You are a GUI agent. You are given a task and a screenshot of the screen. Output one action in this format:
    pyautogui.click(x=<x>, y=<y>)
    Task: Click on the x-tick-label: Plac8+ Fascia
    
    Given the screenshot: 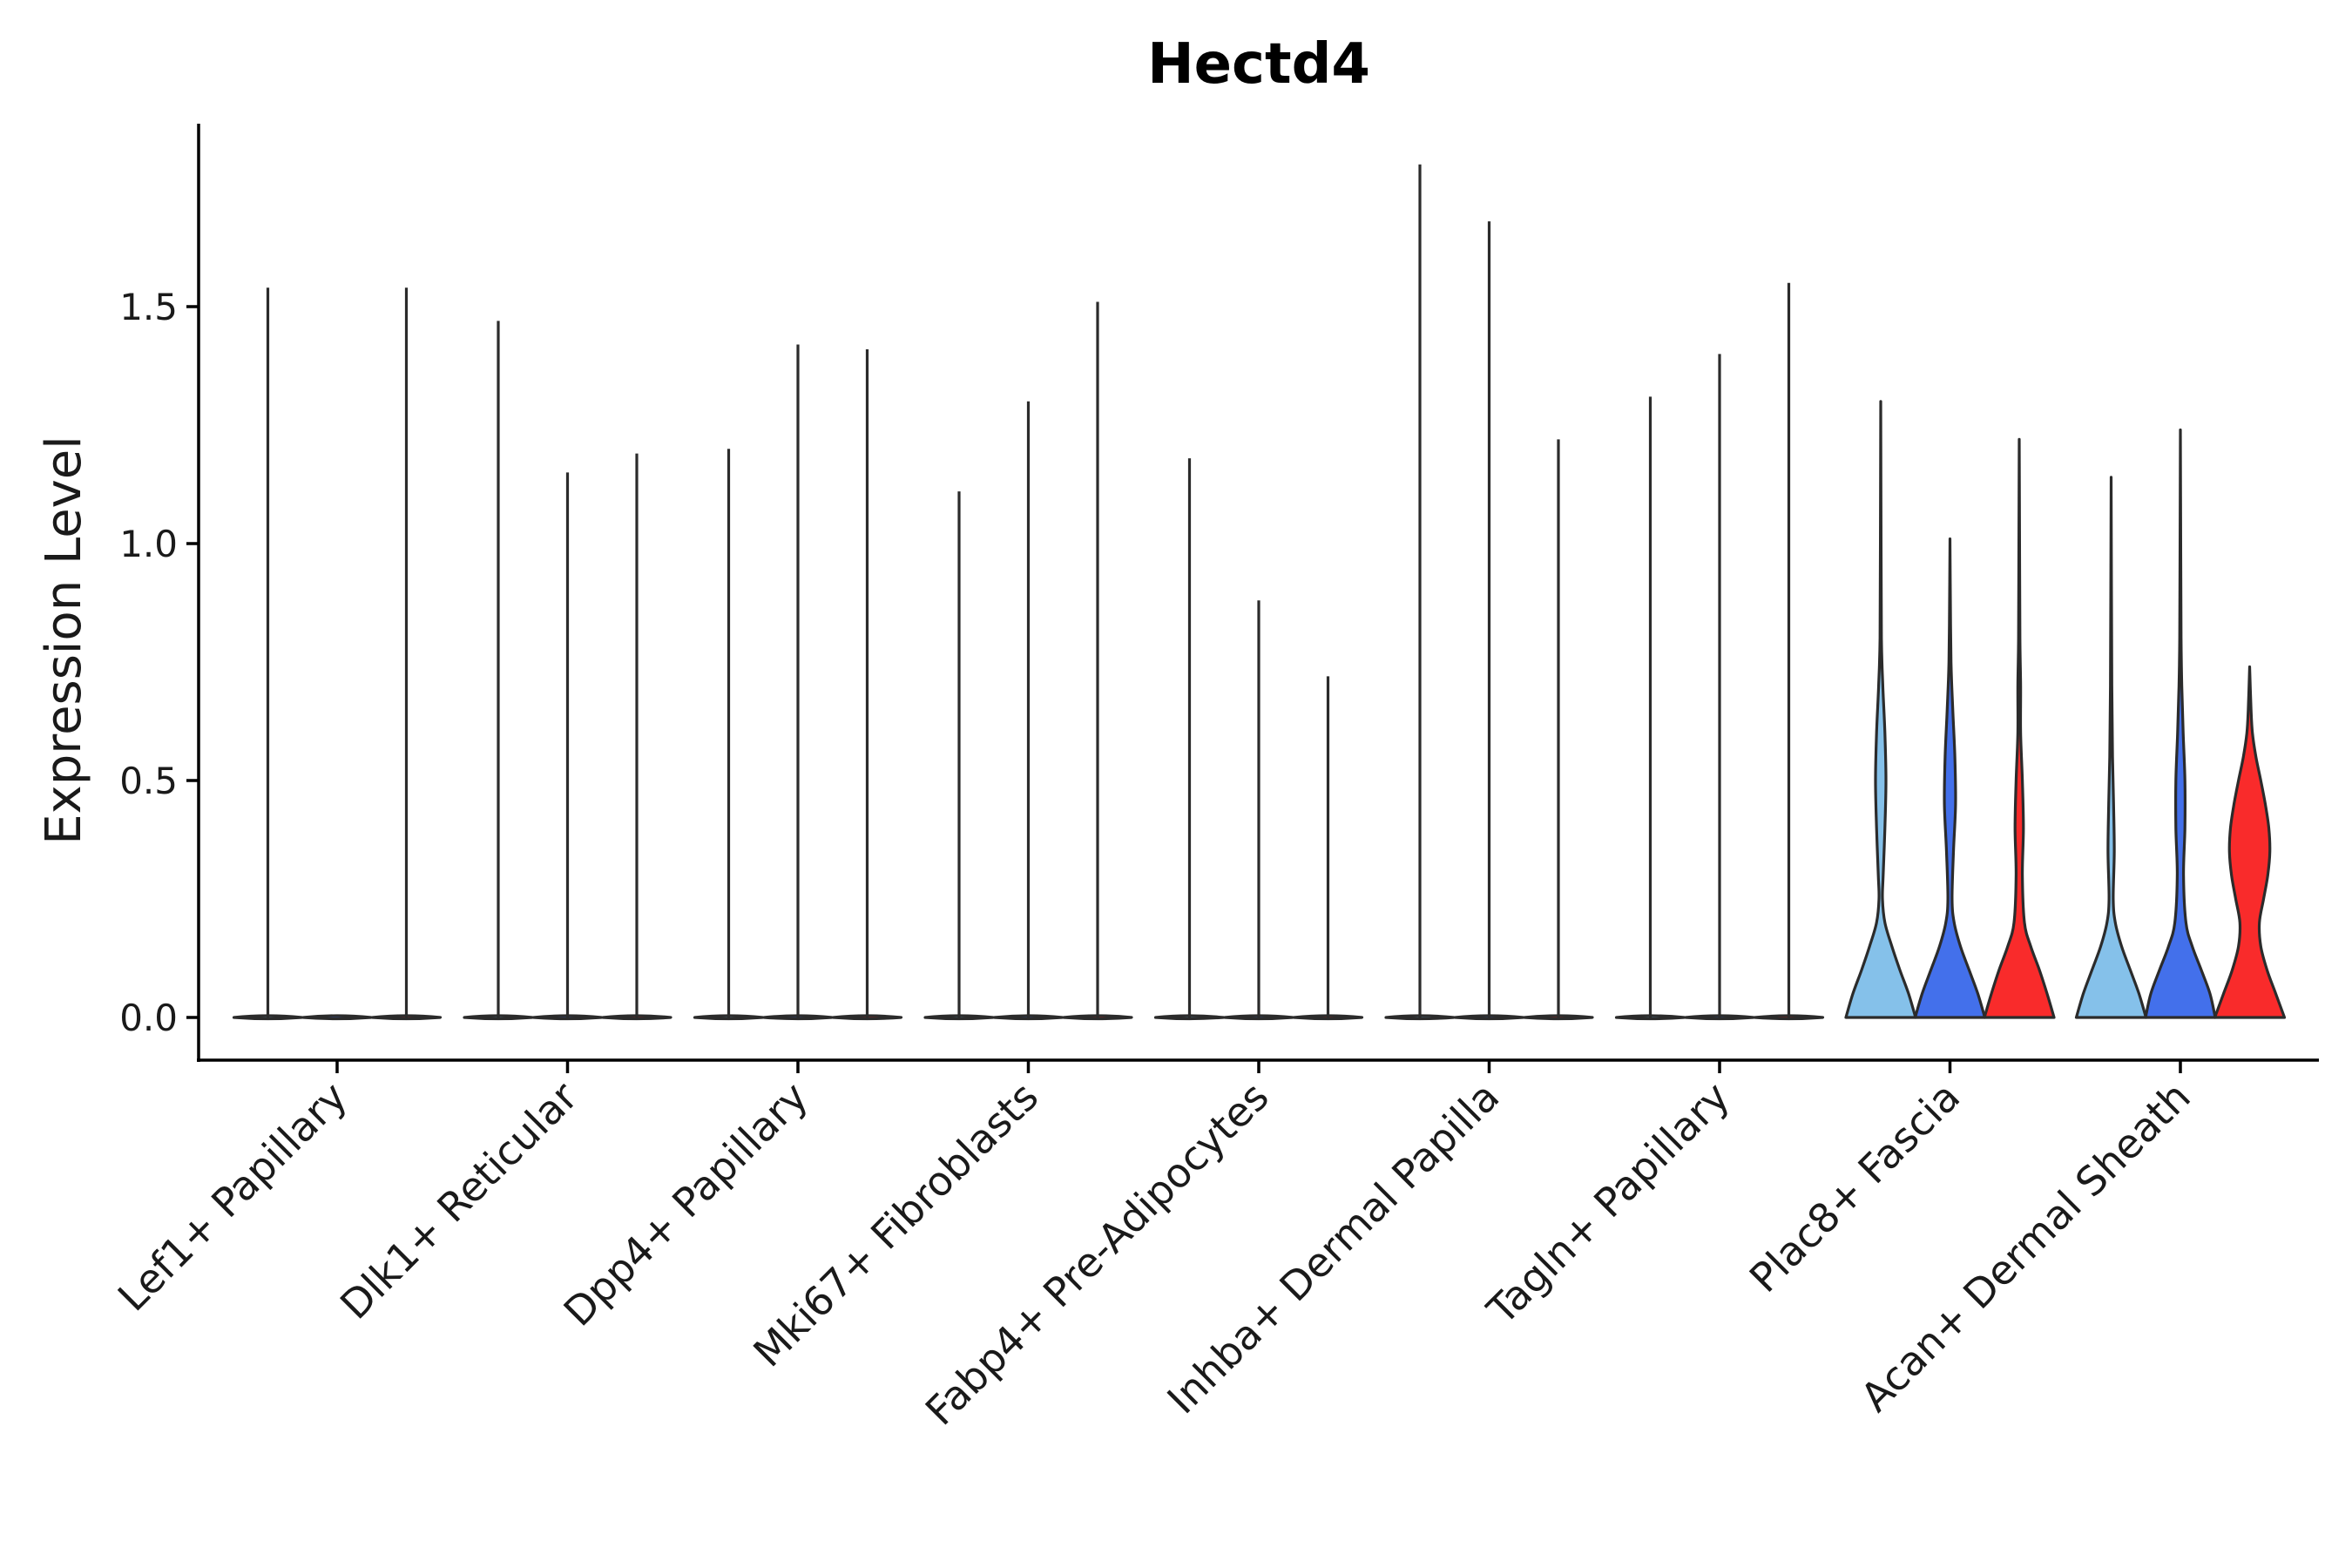 What is the action you would take?
    pyautogui.click(x=1854, y=1187)
    